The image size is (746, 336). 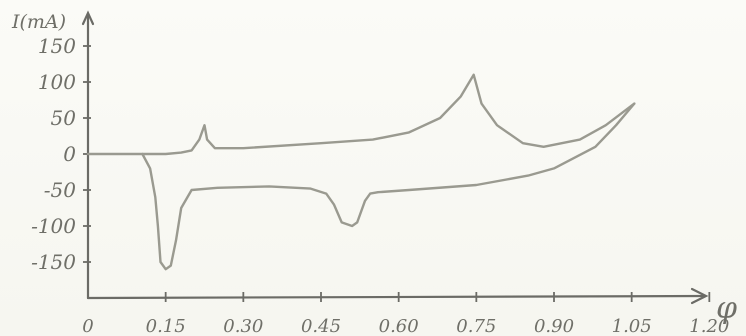 What do you see at coordinates (321, 326) in the screenshot?
I see `x-tick-label: 0.45` at bounding box center [321, 326].